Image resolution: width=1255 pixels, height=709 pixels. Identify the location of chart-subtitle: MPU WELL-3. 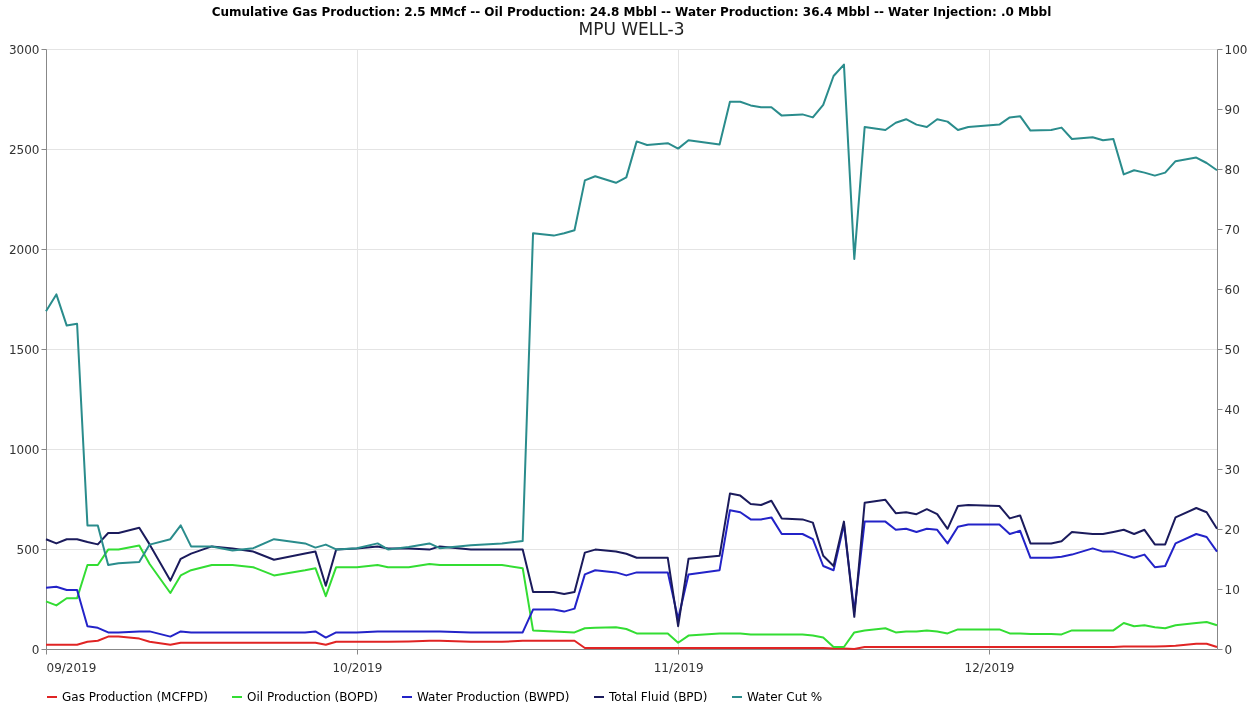
(631, 29).